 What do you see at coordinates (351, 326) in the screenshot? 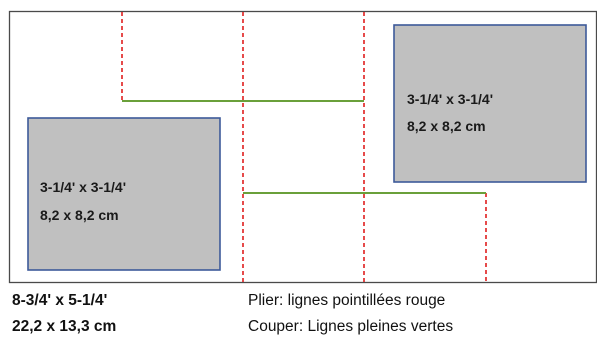
I see `legend-cut-instruction: Couper: Lignes pleines vertes` at bounding box center [351, 326].